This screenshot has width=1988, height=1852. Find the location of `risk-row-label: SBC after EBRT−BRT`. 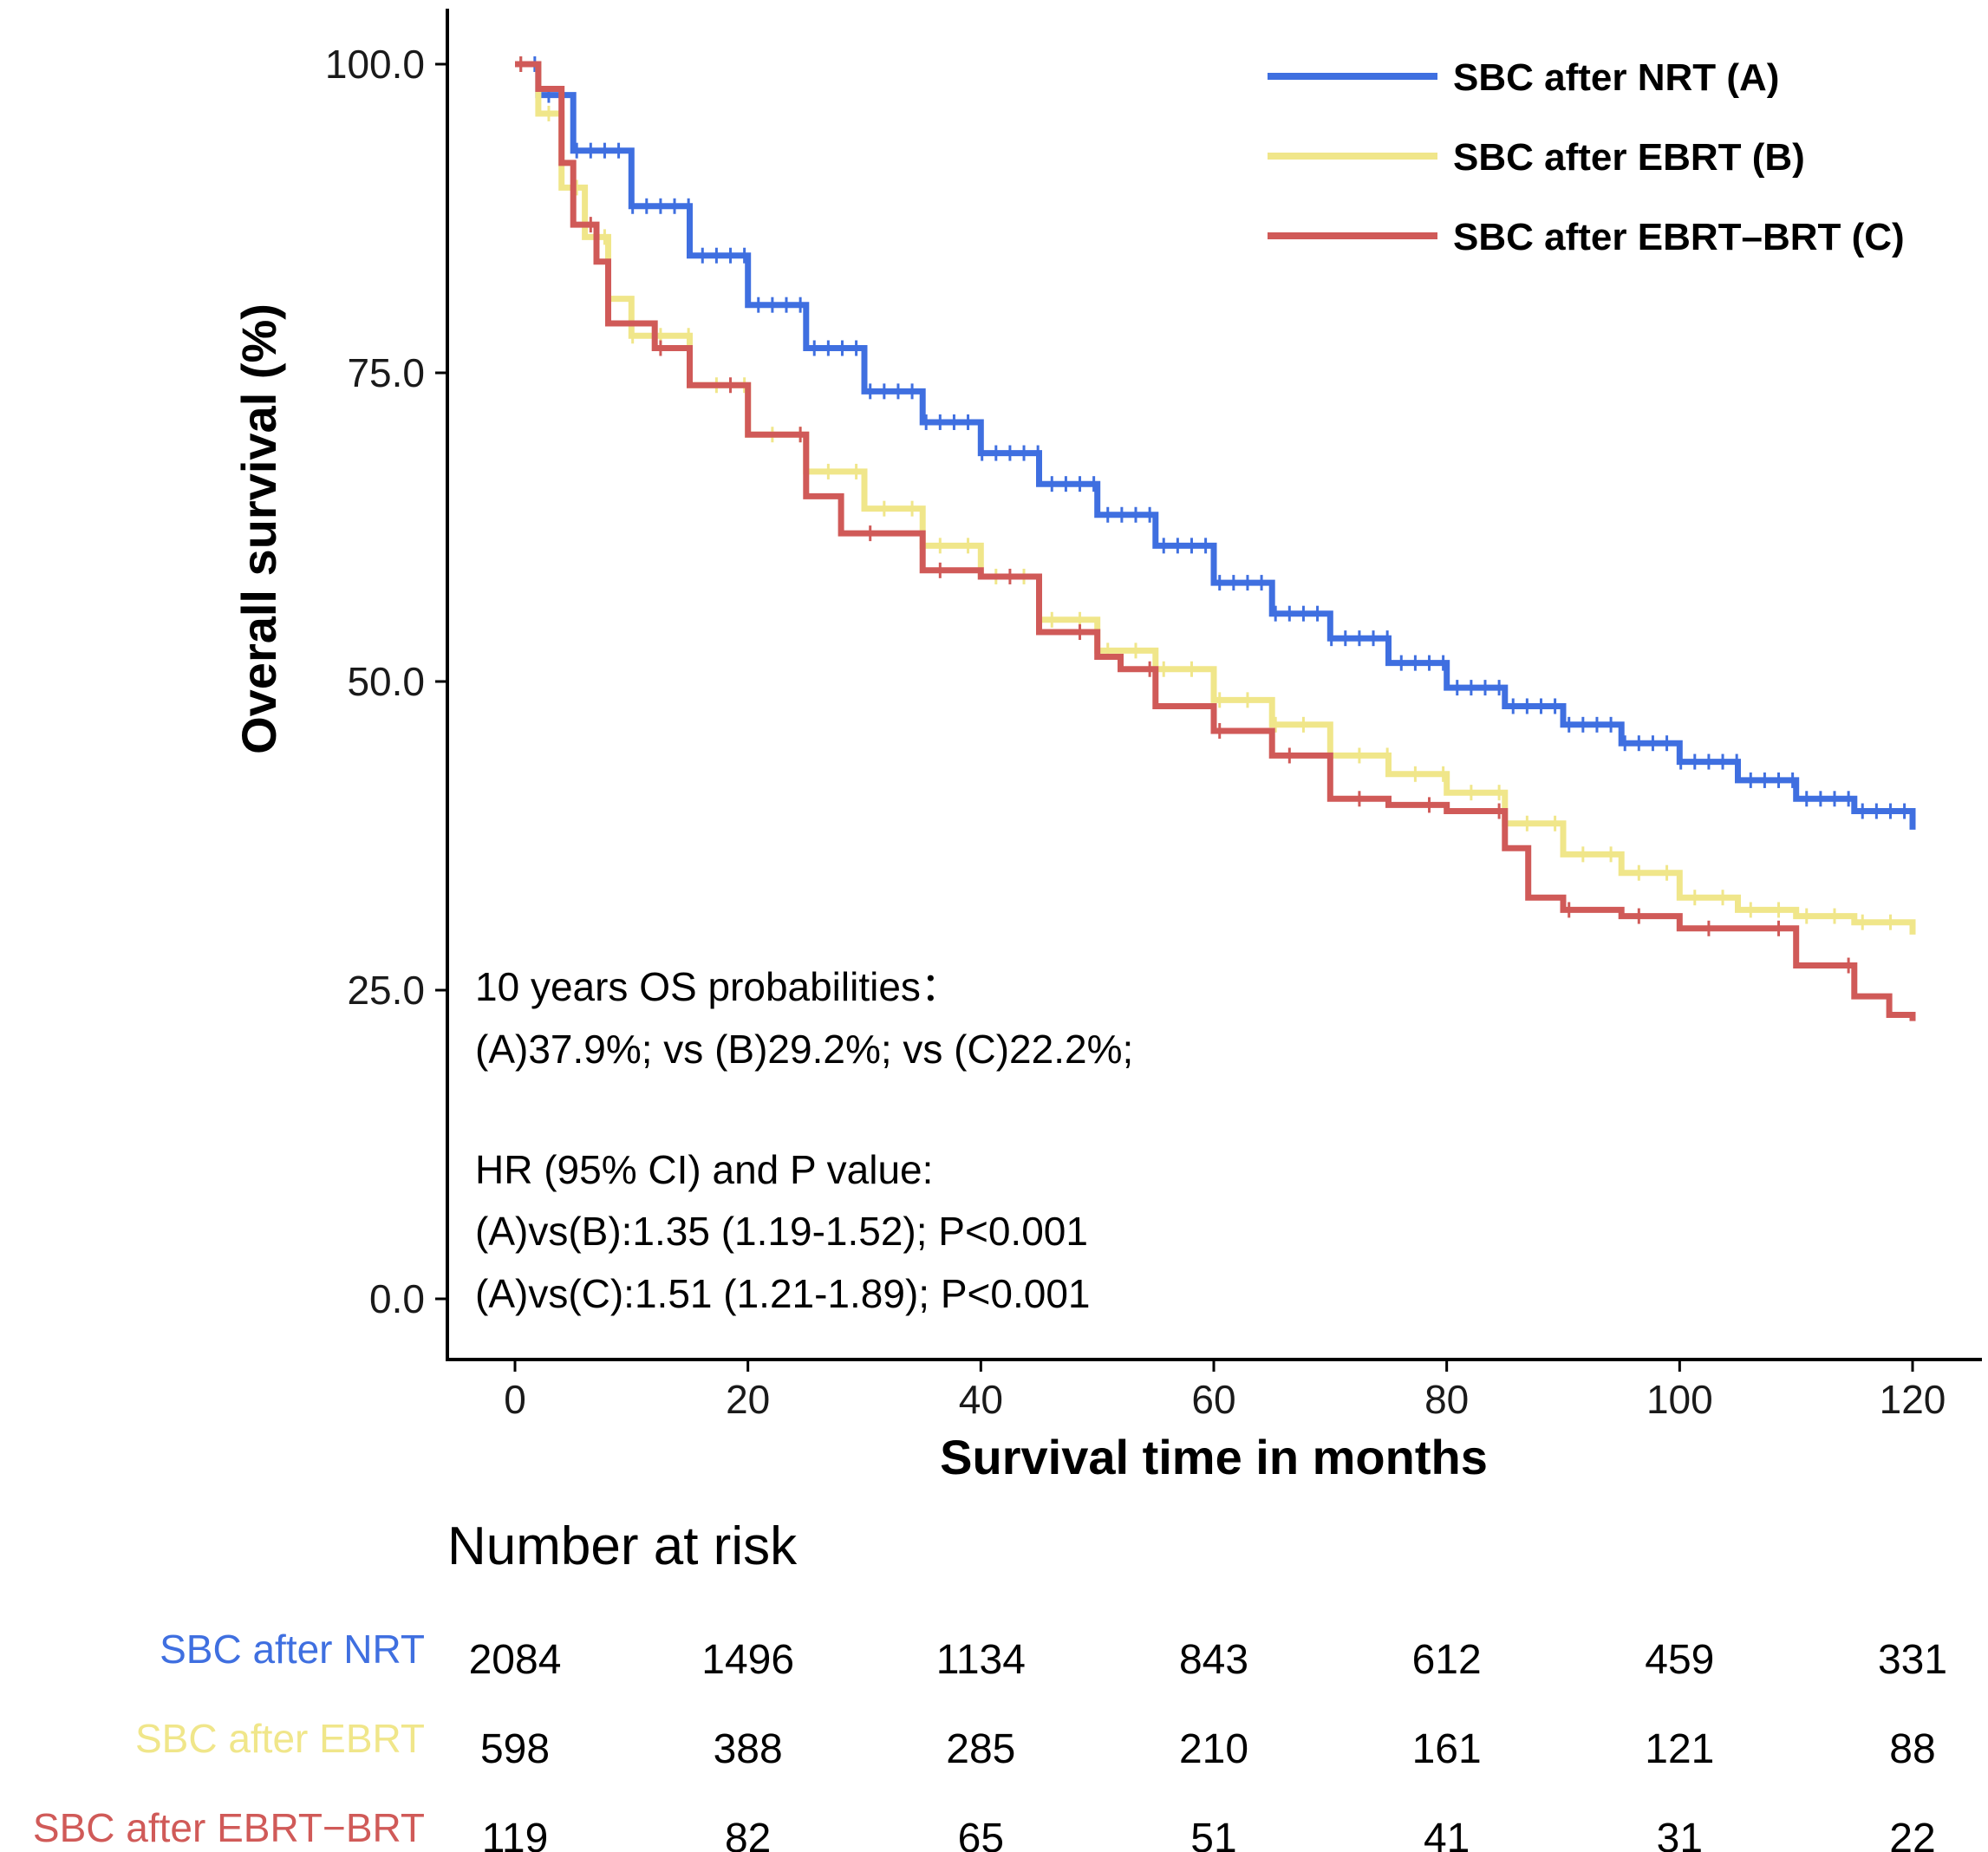

risk-row-label: SBC after EBRT−BRT is located at coordinates (229, 1827).